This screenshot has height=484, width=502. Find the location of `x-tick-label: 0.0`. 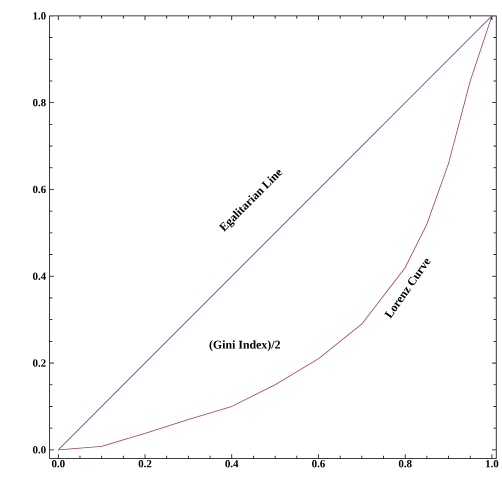

x-tick-label: 0.0 is located at coordinates (58, 464).